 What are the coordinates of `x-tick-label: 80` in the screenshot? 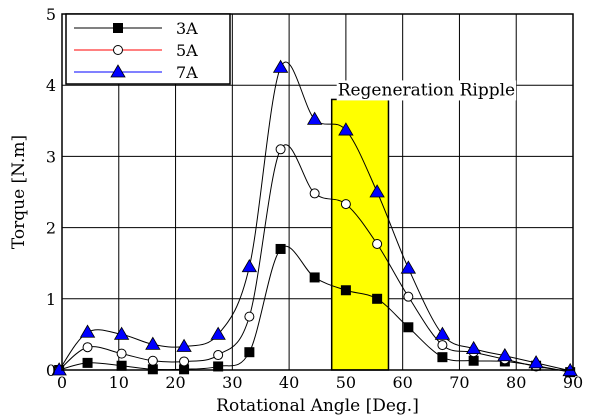 It's located at (516, 382).